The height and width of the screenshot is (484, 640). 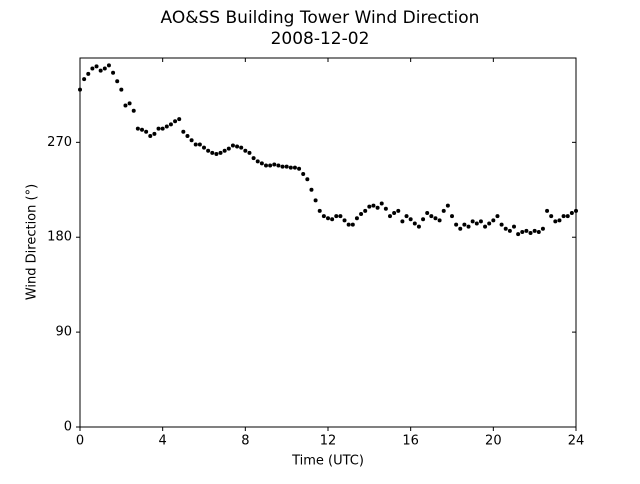 What do you see at coordinates (576, 441) in the screenshot?
I see `x-tick-label: 24` at bounding box center [576, 441].